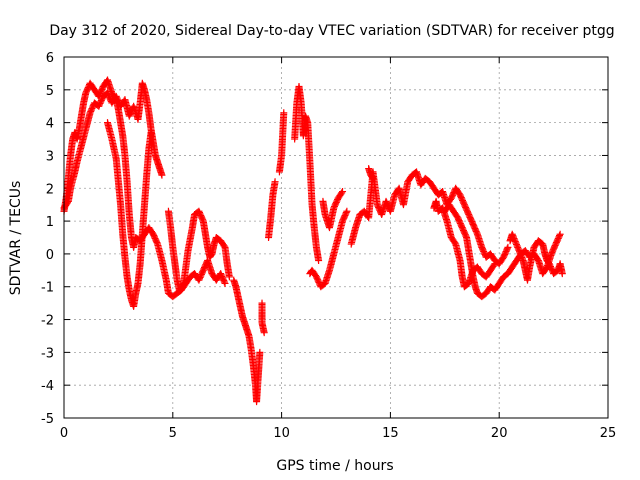 This screenshot has width=640, height=480. What do you see at coordinates (50, 222) in the screenshot?
I see `y-tick-label: 1` at bounding box center [50, 222].